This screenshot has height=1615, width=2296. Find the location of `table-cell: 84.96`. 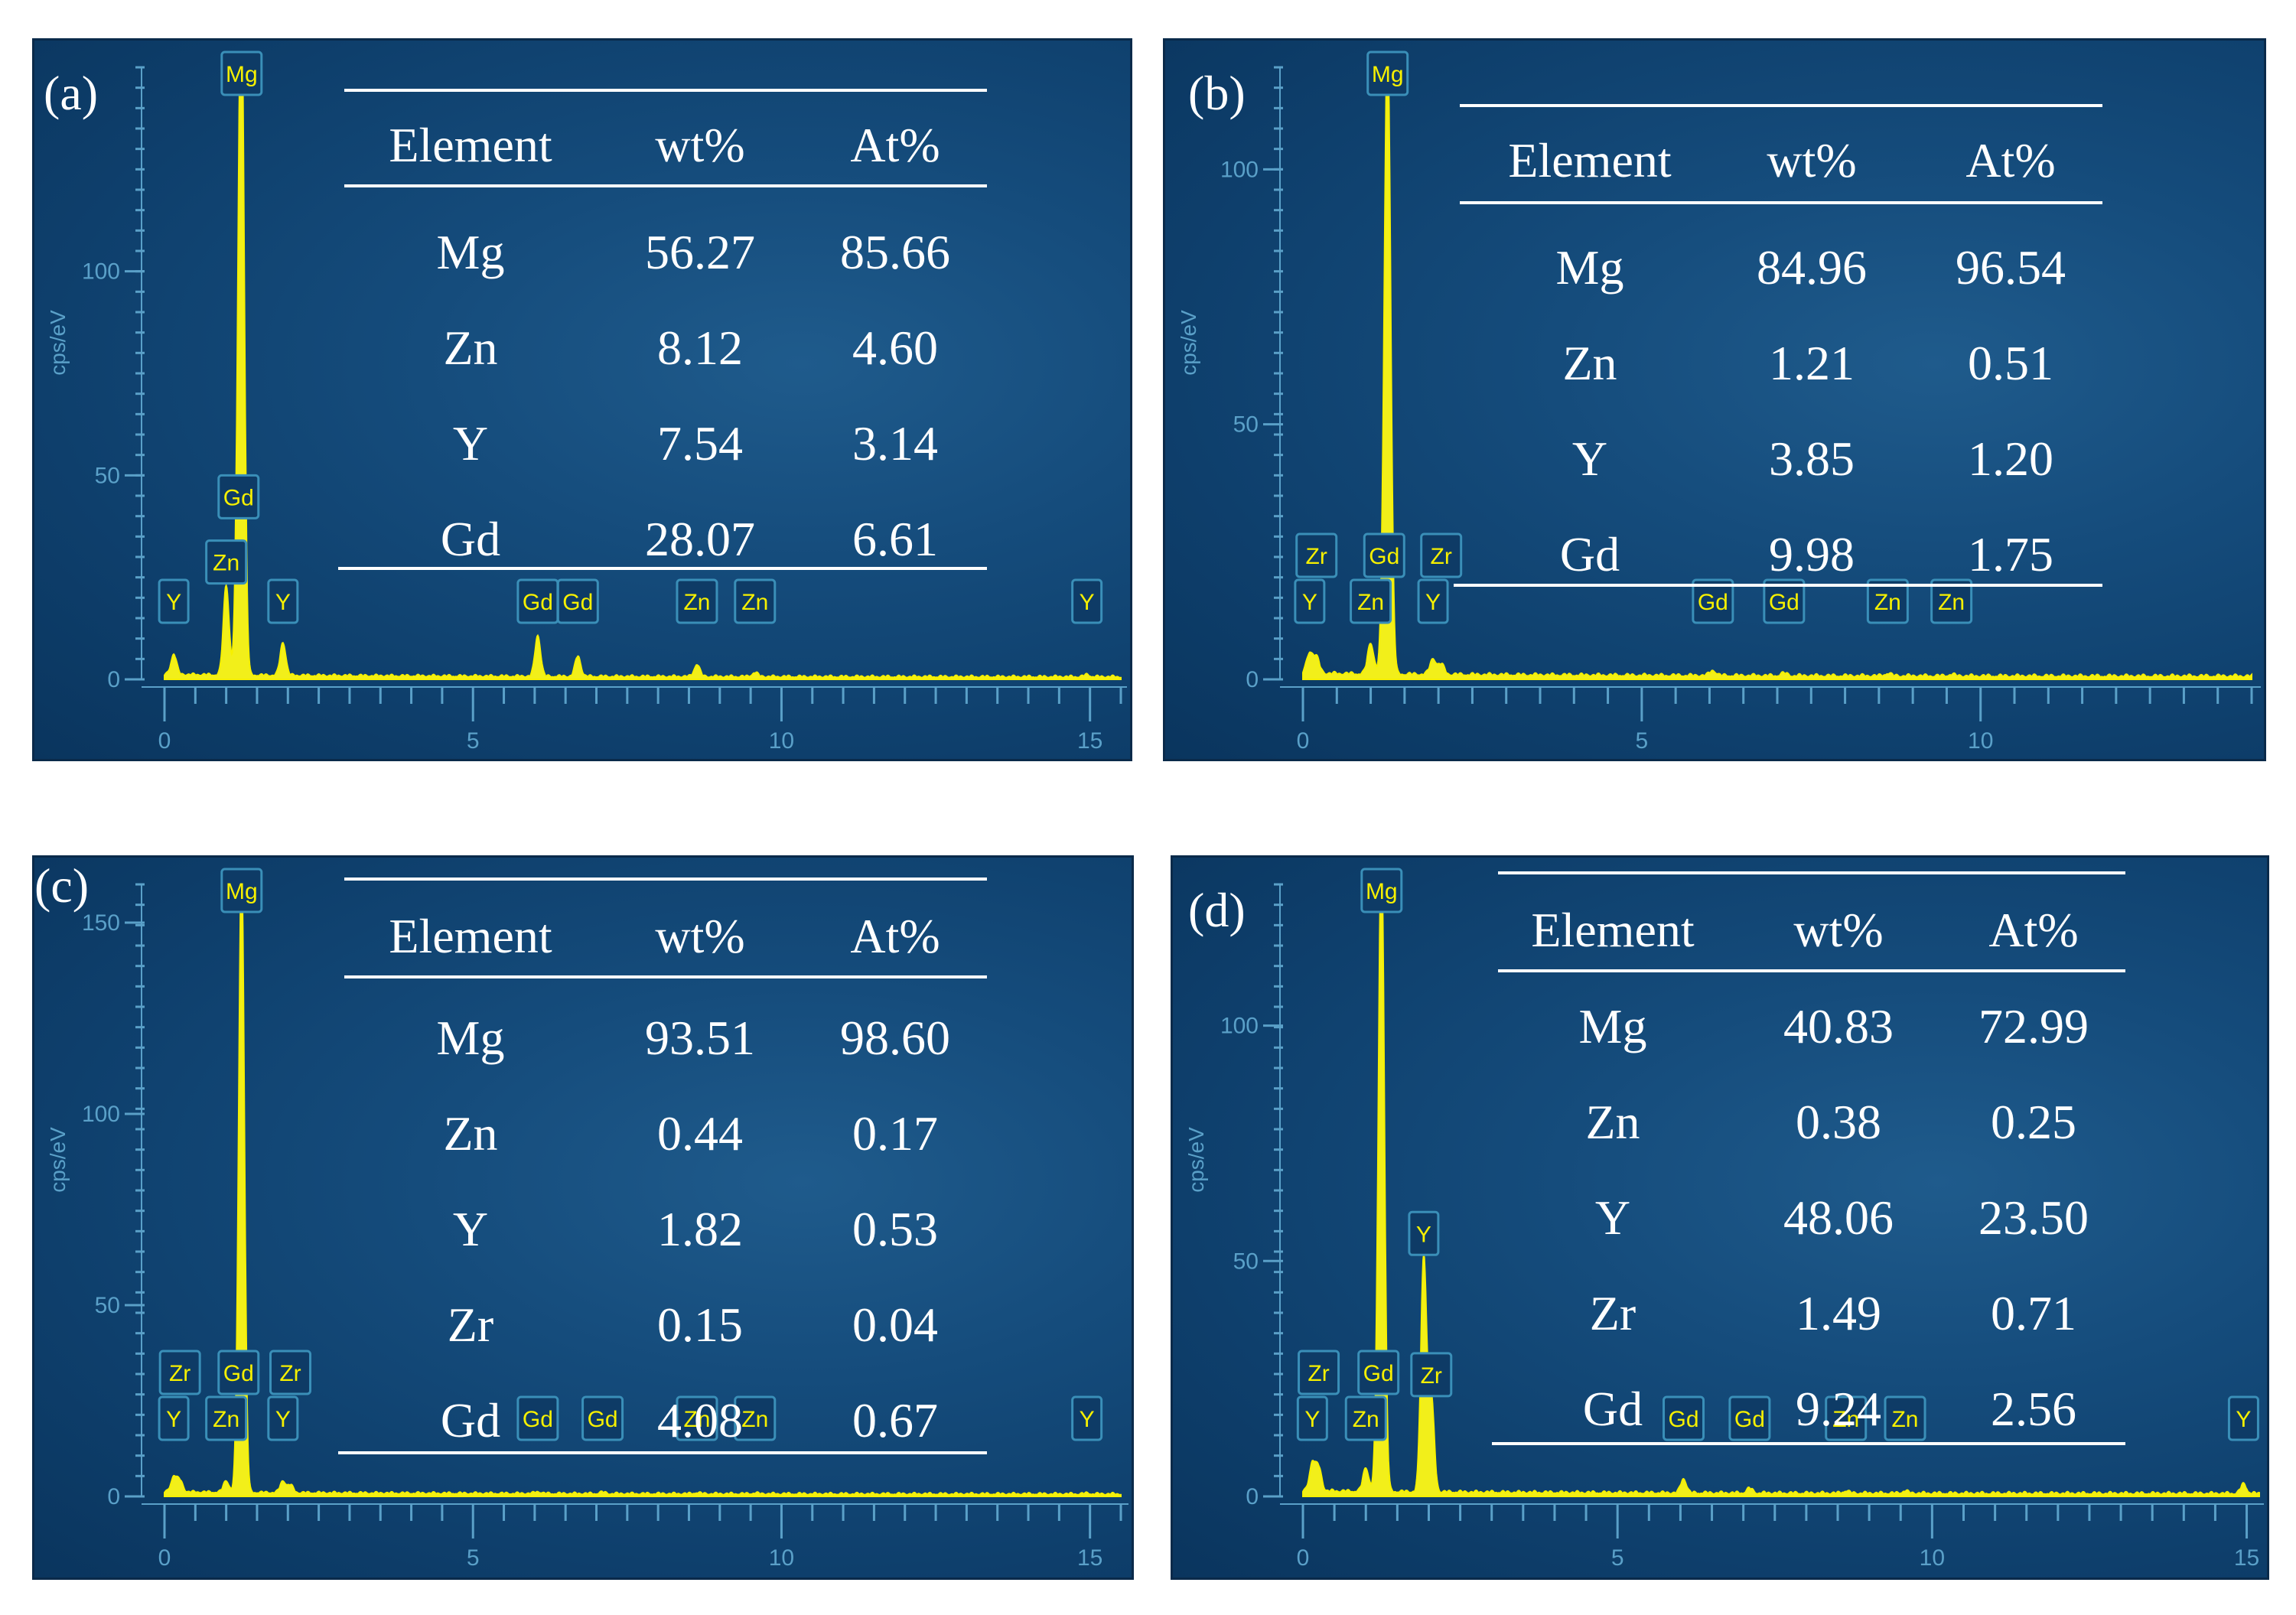

table-cell: 84.96 is located at coordinates (1812, 267).